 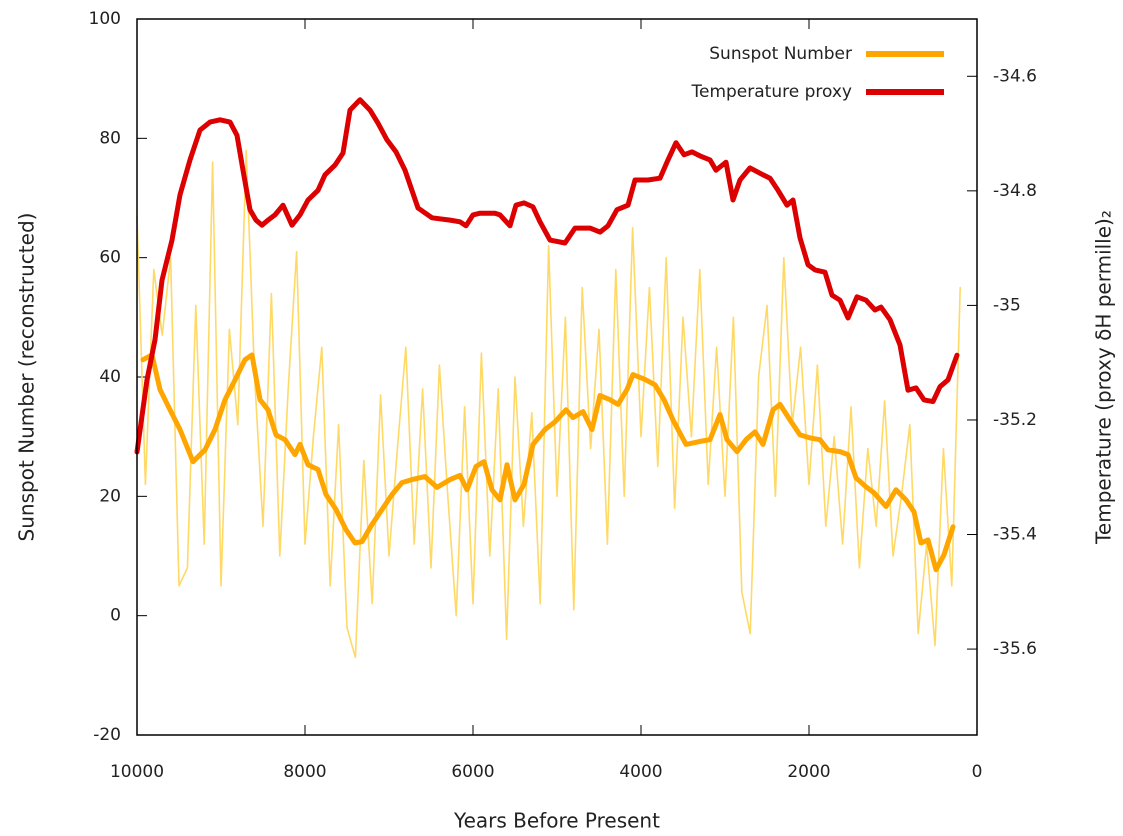 What do you see at coordinates (304, 772) in the screenshot?
I see `x-tick-label: 8000` at bounding box center [304, 772].